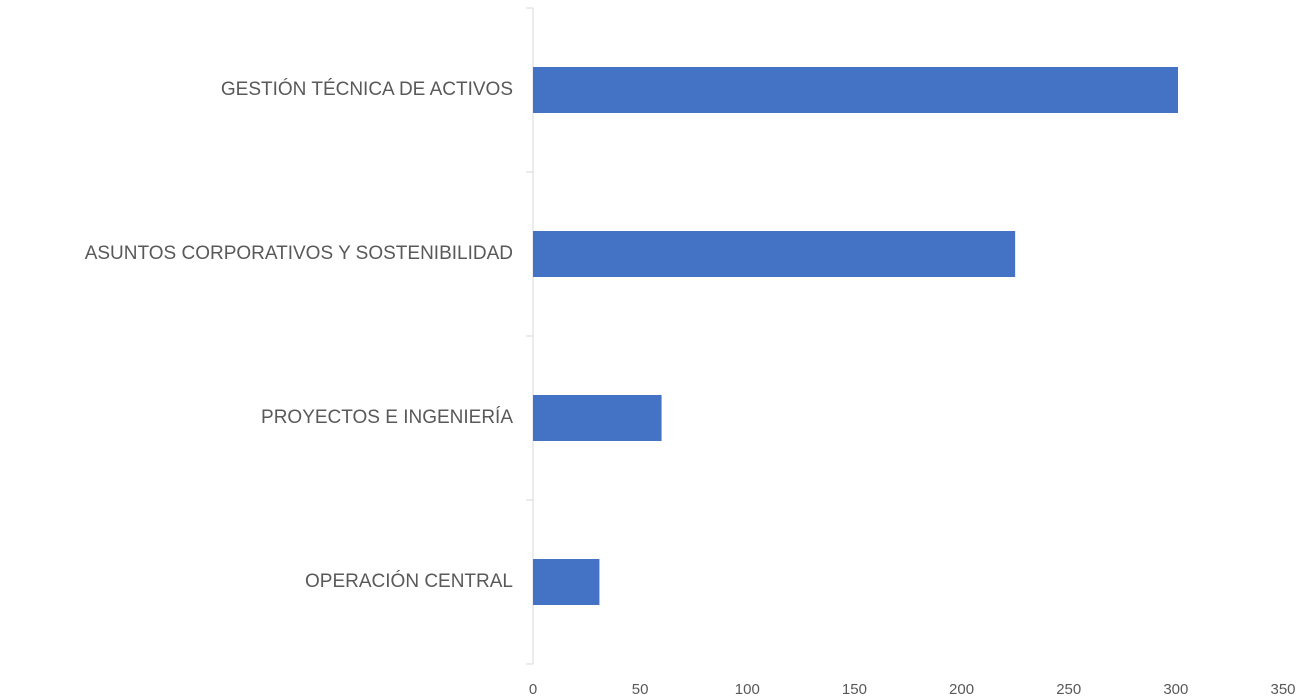 This screenshot has height=699, width=1305. Describe the element at coordinates (367, 89) in the screenshot. I see `y-tick-label: GESTIÓN TÉCNICA DE ACTIVOS` at that location.